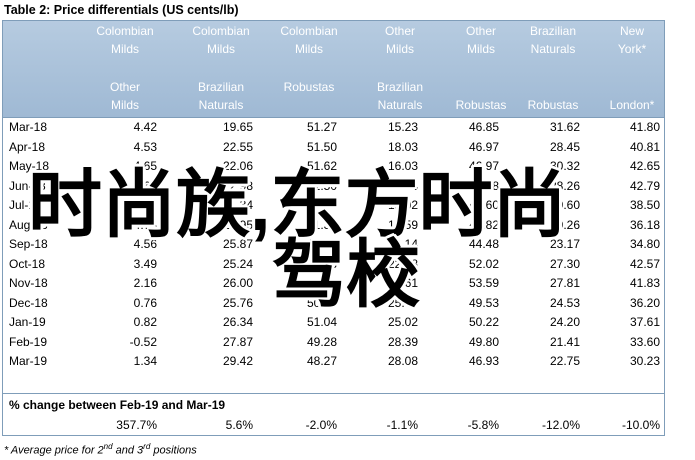  Describe the element at coordinates (564, 283) in the screenshot. I see `cell: 27.81` at that location.